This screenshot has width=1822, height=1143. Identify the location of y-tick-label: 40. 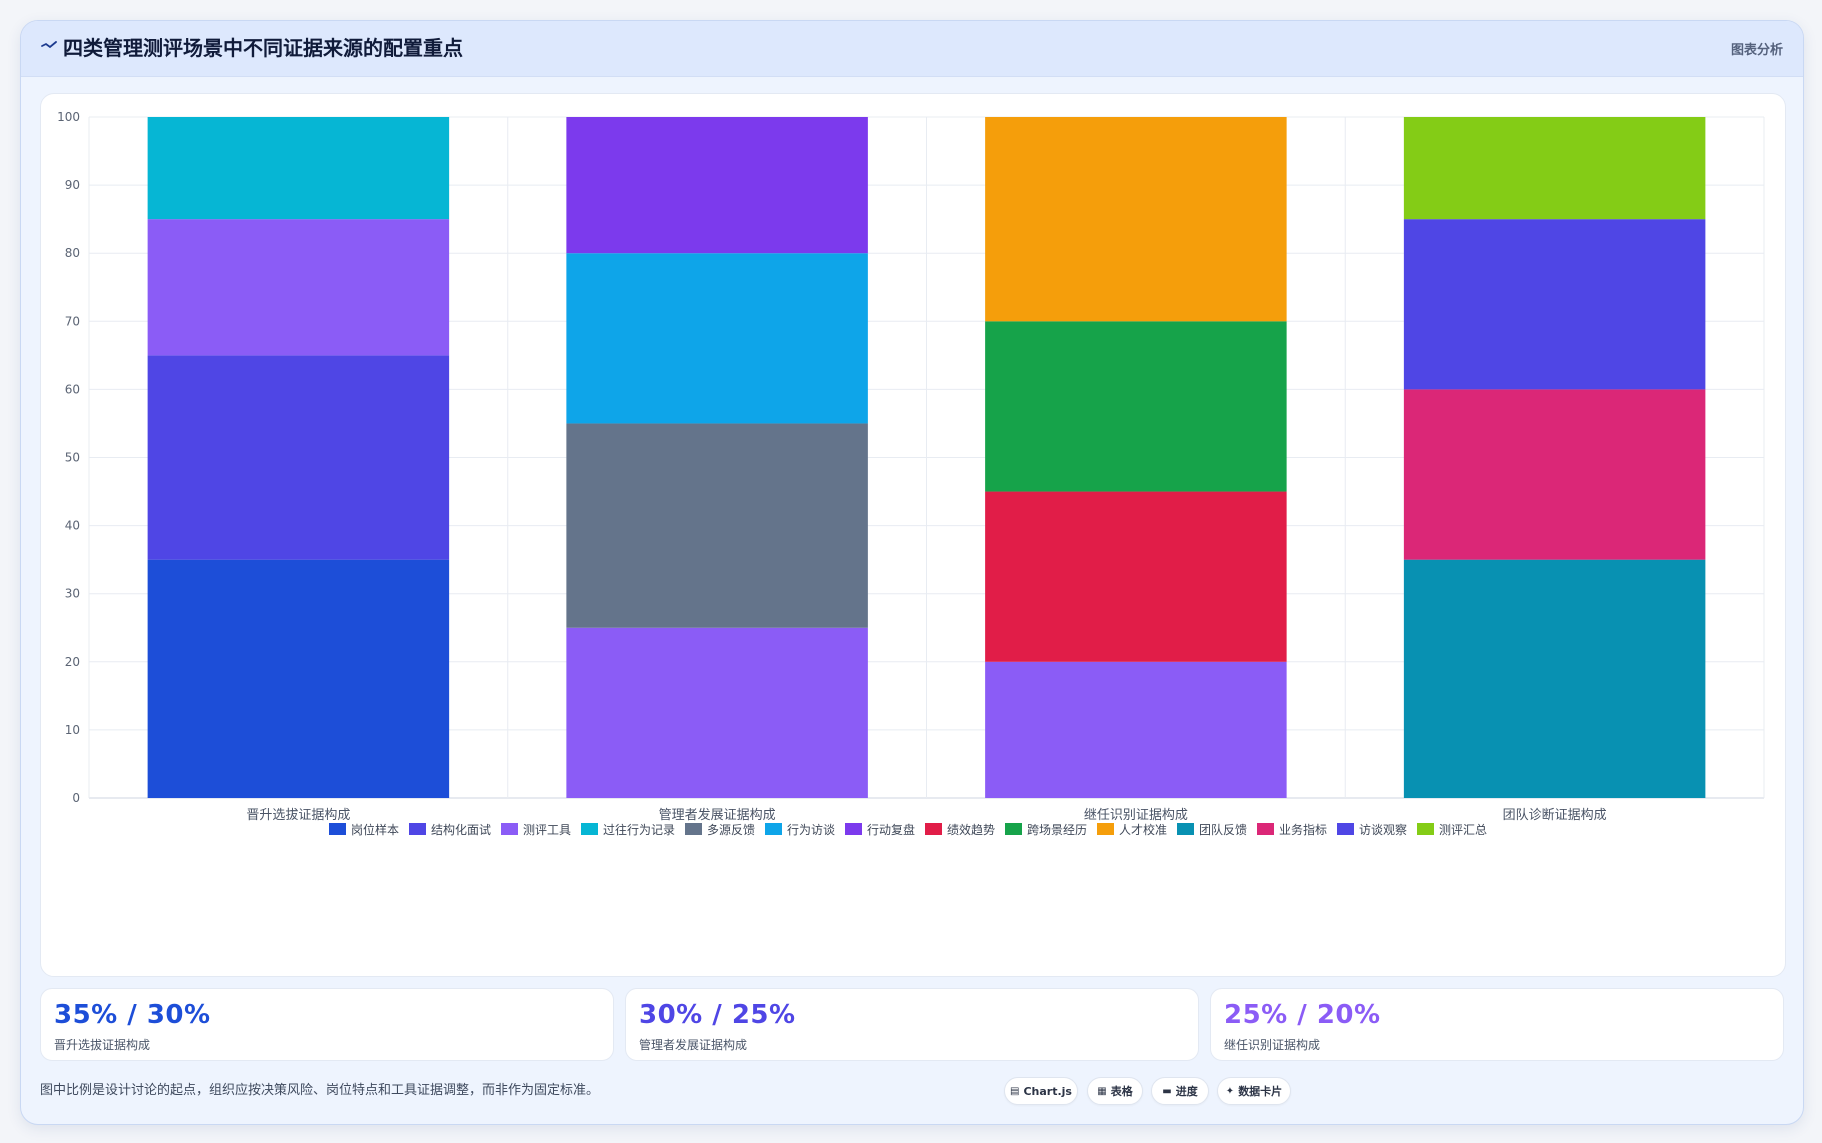
(72, 526).